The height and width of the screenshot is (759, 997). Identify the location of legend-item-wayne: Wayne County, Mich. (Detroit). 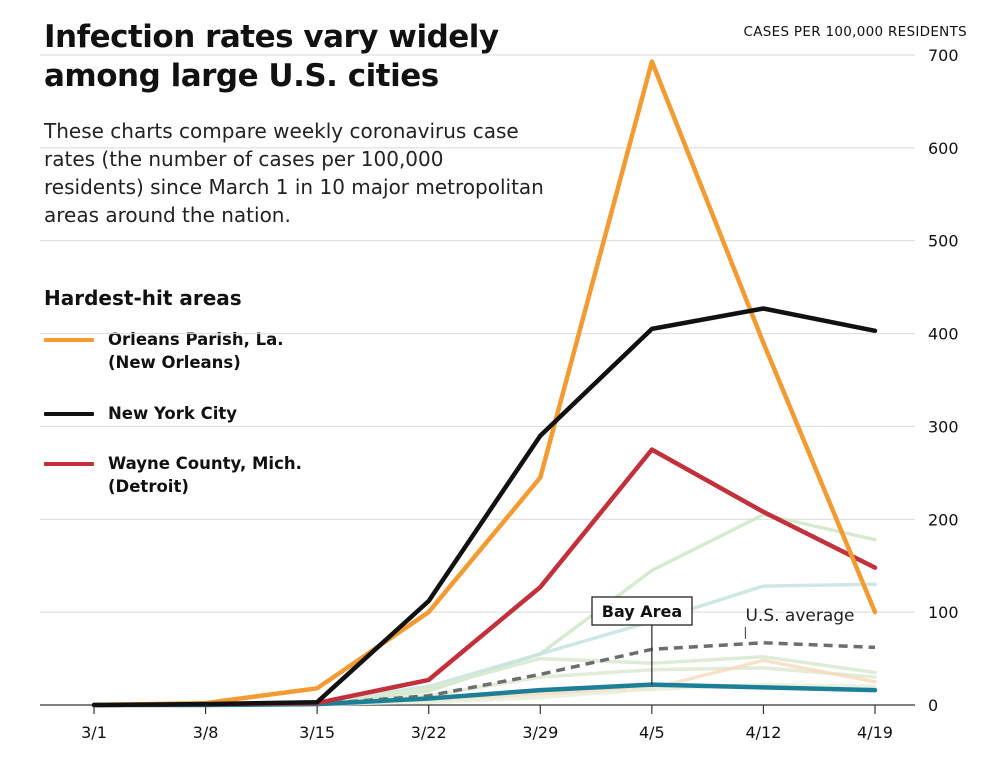
(173, 475).